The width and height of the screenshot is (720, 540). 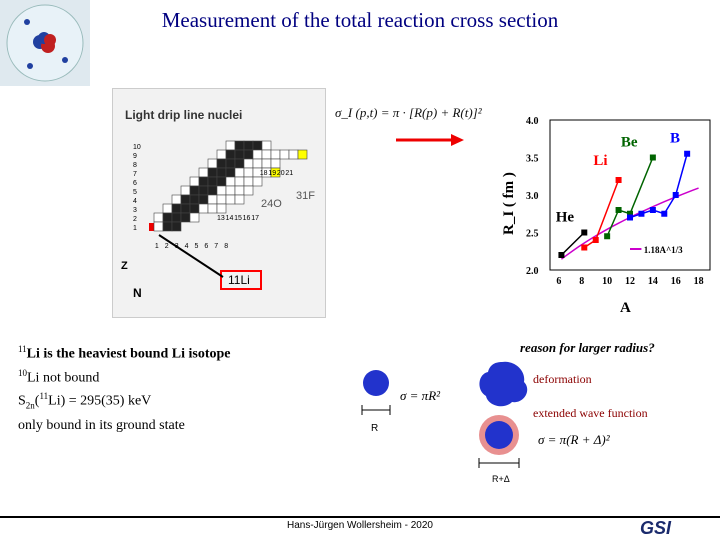 What do you see at coordinates (239, 280) in the screenshot?
I see `label-11li: 11Li` at bounding box center [239, 280].